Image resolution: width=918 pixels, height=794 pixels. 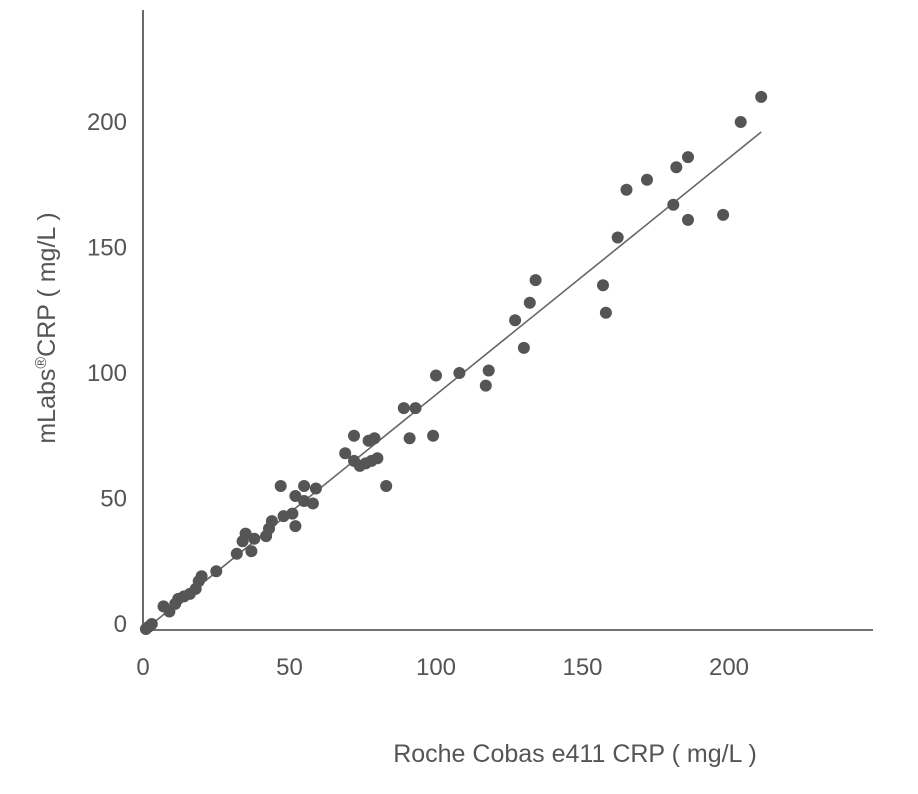 What do you see at coordinates (582, 667) in the screenshot?
I see `x-tick-label: 150` at bounding box center [582, 667].